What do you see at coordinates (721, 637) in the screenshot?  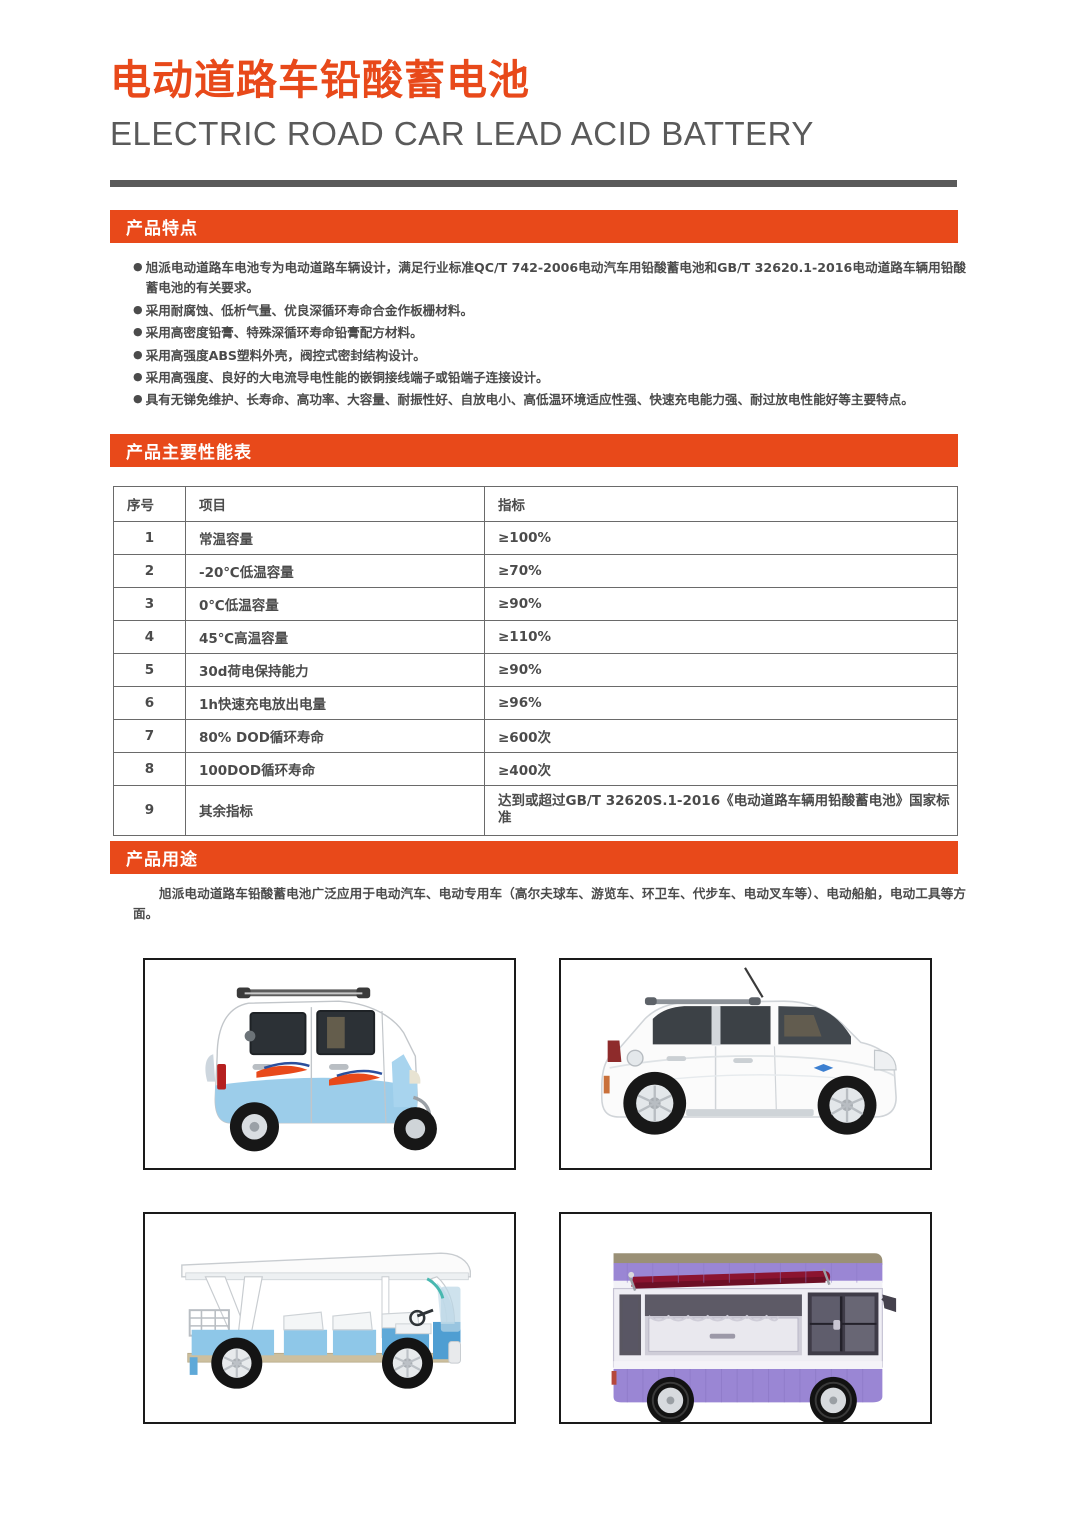 I see `cell-spec: ≥110%` at bounding box center [721, 637].